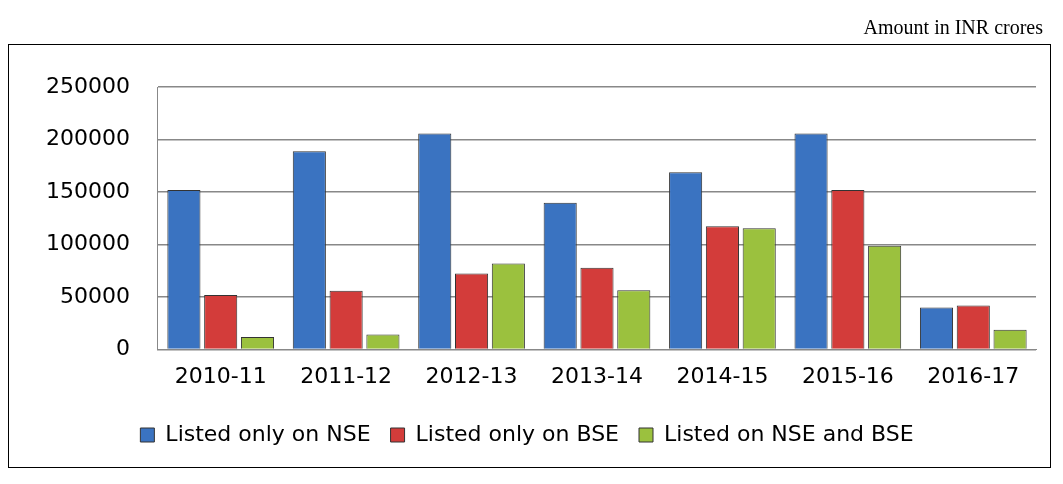 This screenshot has height=484, width=1063. What do you see at coordinates (88, 85) in the screenshot?
I see `y-tick-label: 250000` at bounding box center [88, 85].